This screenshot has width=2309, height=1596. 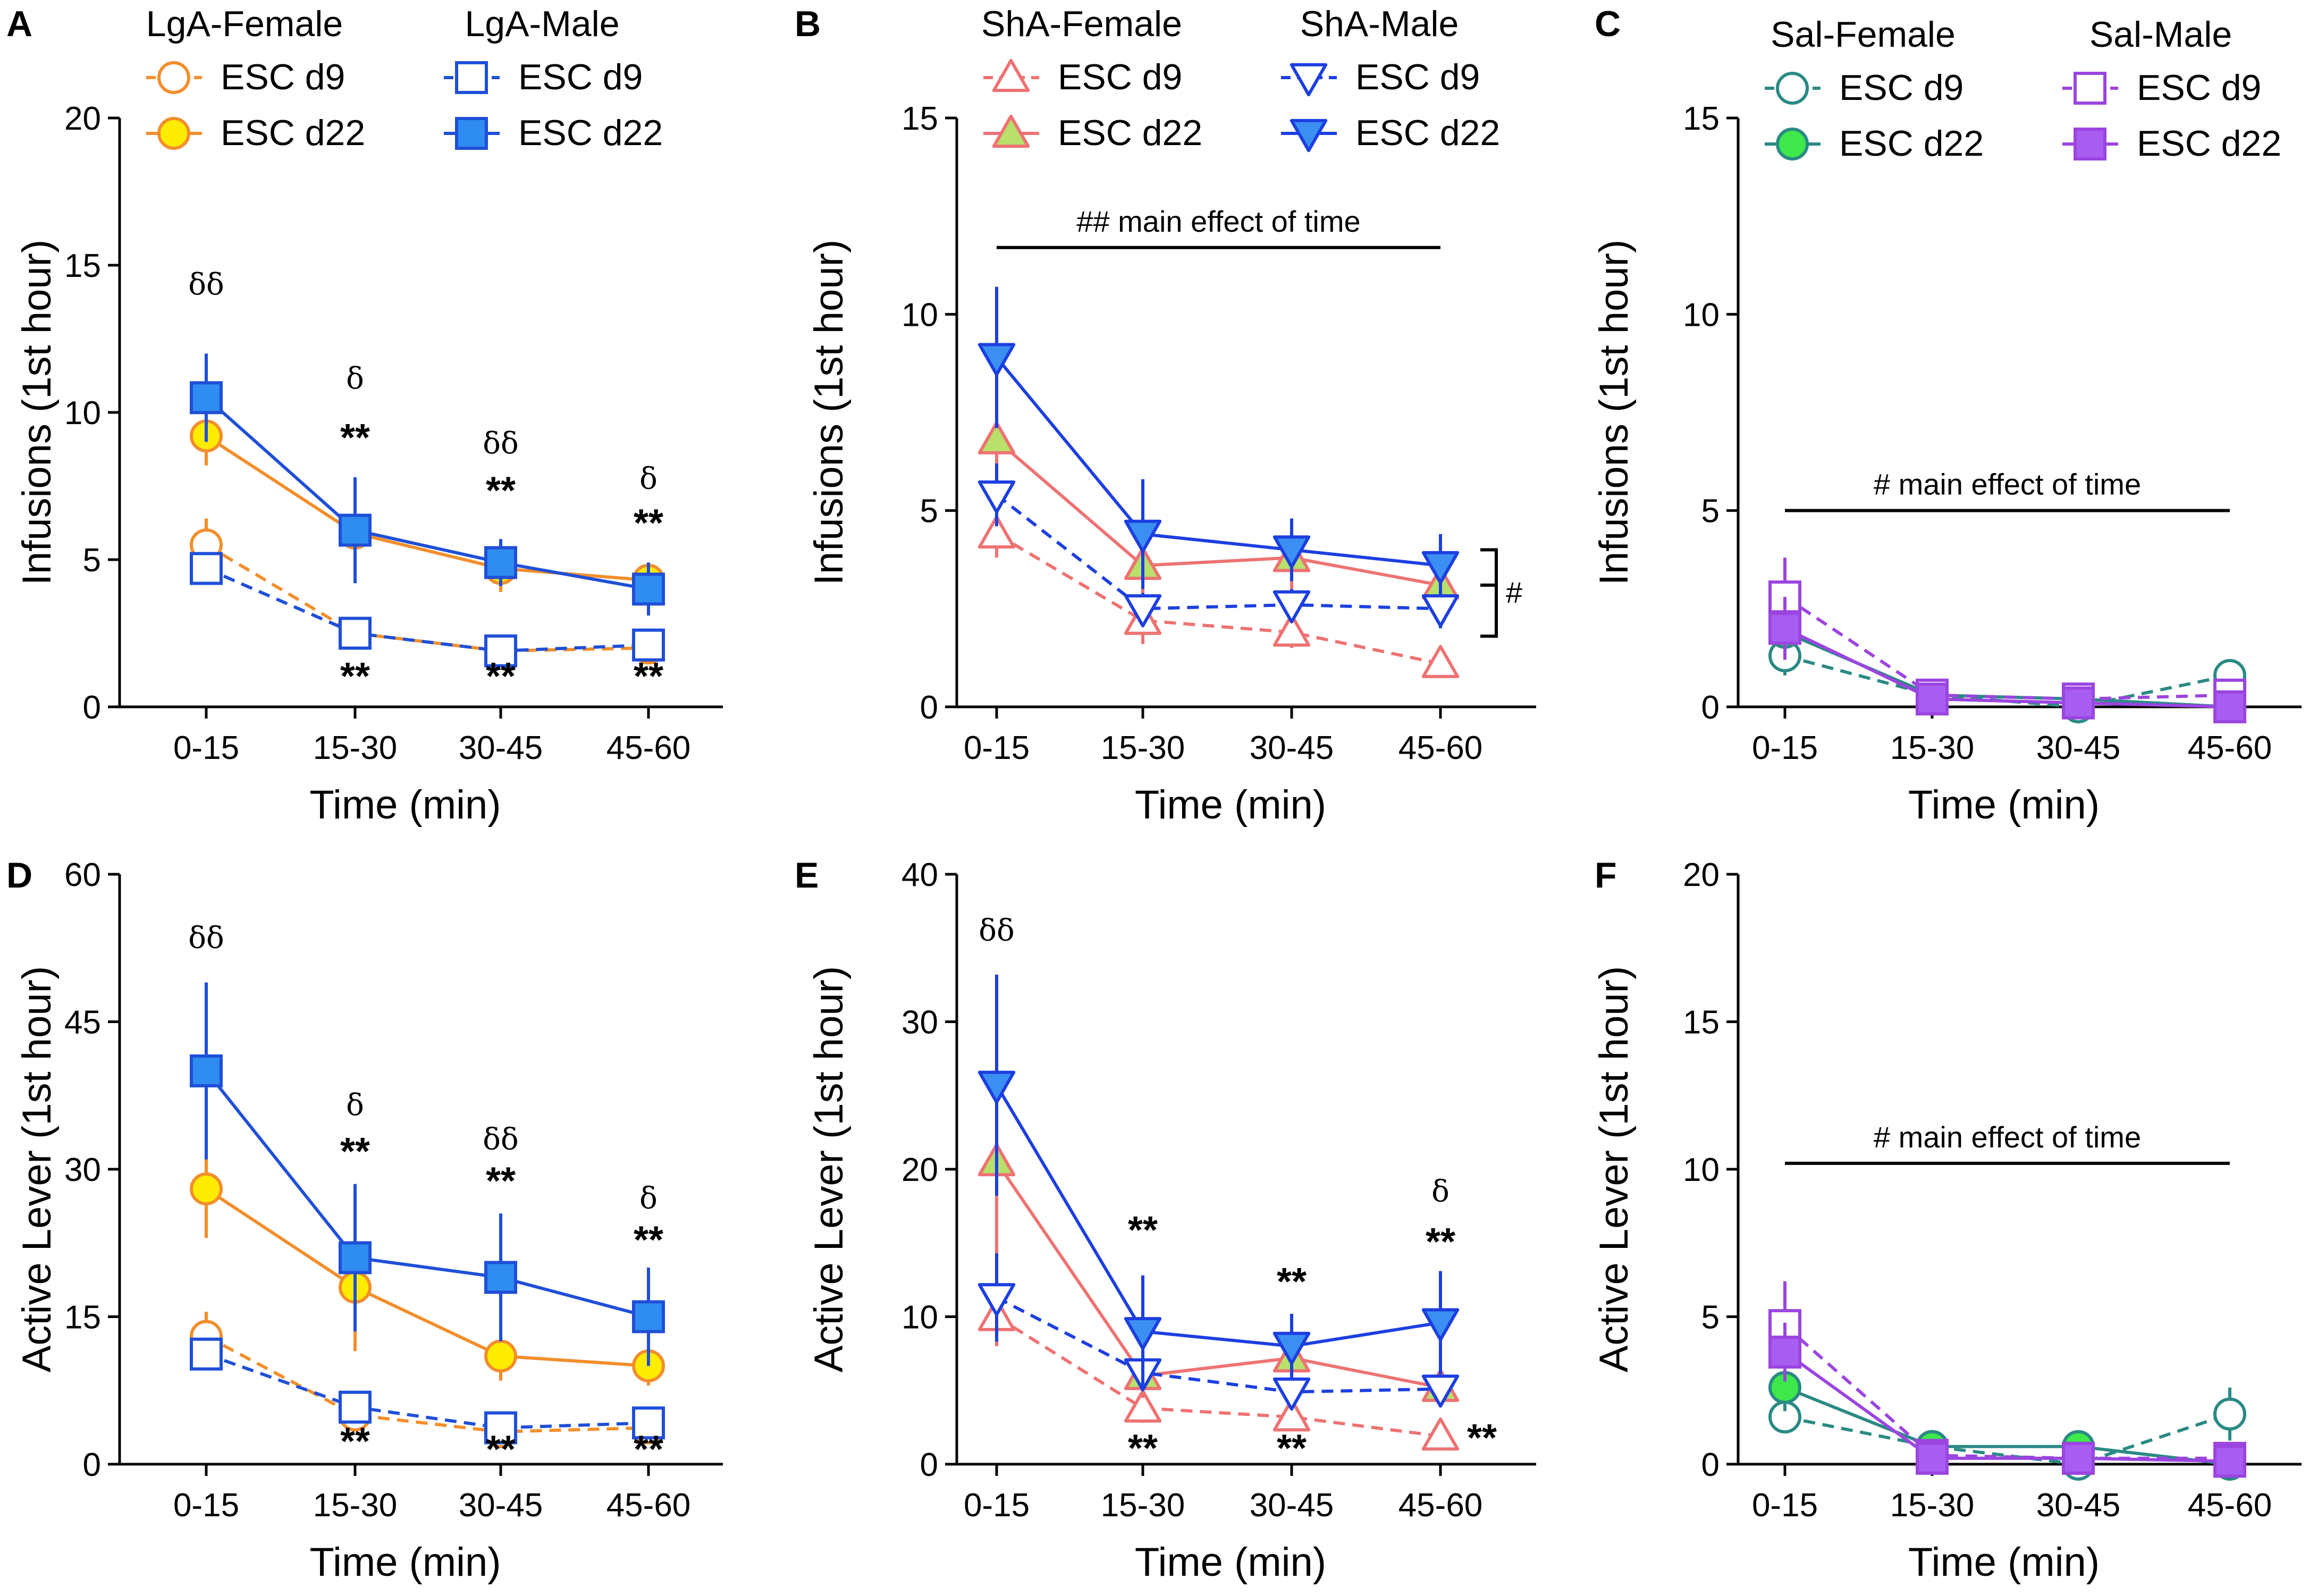 I want to click on series-lga-male-esc-d22, so click(x=428, y=1174).